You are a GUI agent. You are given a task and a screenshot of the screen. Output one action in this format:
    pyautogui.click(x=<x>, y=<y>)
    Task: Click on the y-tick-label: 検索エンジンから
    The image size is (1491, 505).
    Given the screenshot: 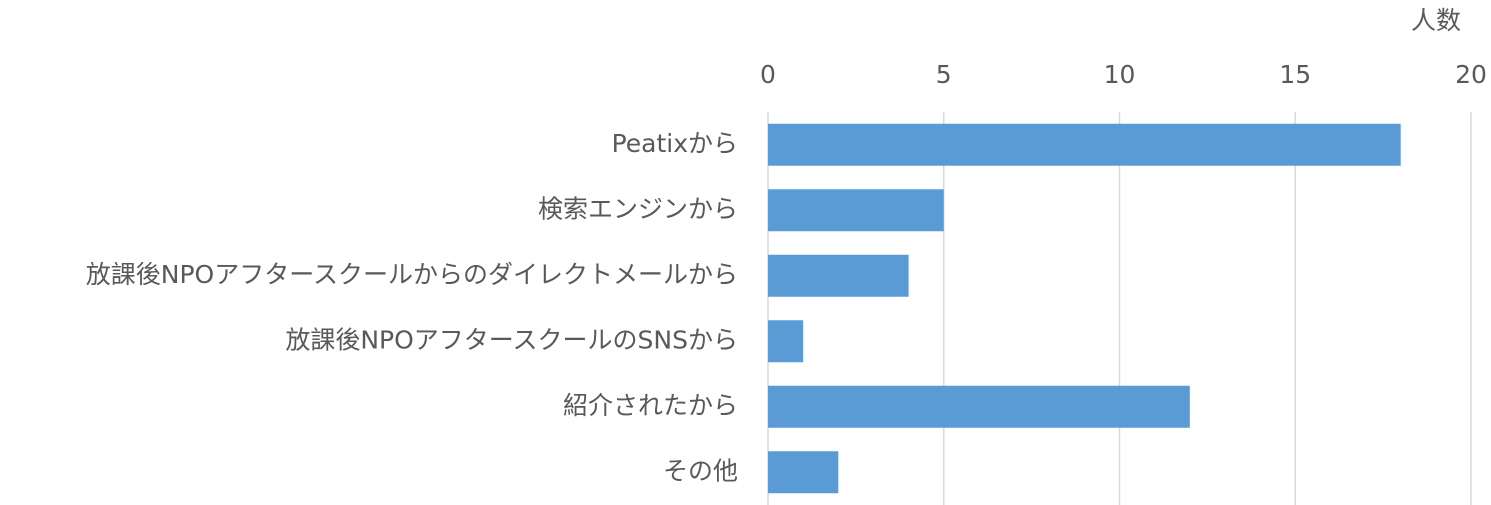 What is the action you would take?
    pyautogui.click(x=638, y=208)
    